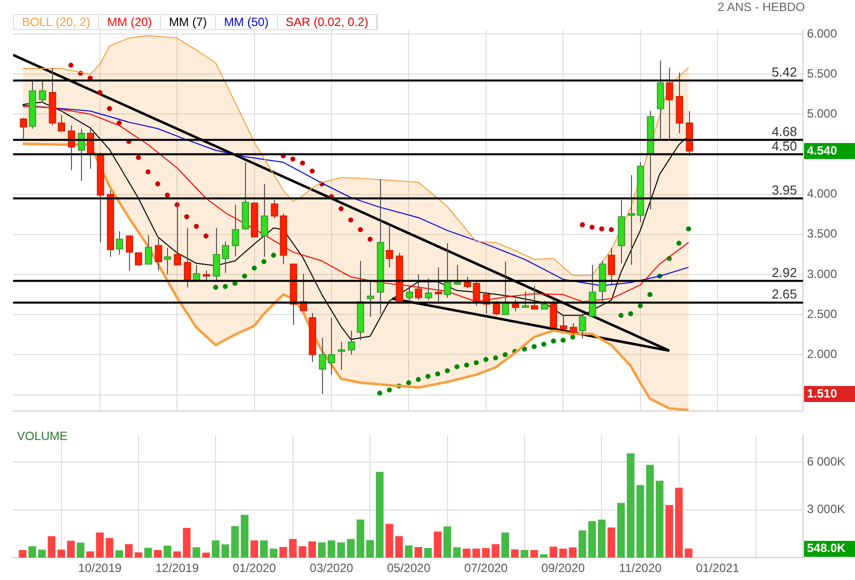  What do you see at coordinates (784, 131) in the screenshot?
I see `ref-line-label: 4.68` at bounding box center [784, 131].